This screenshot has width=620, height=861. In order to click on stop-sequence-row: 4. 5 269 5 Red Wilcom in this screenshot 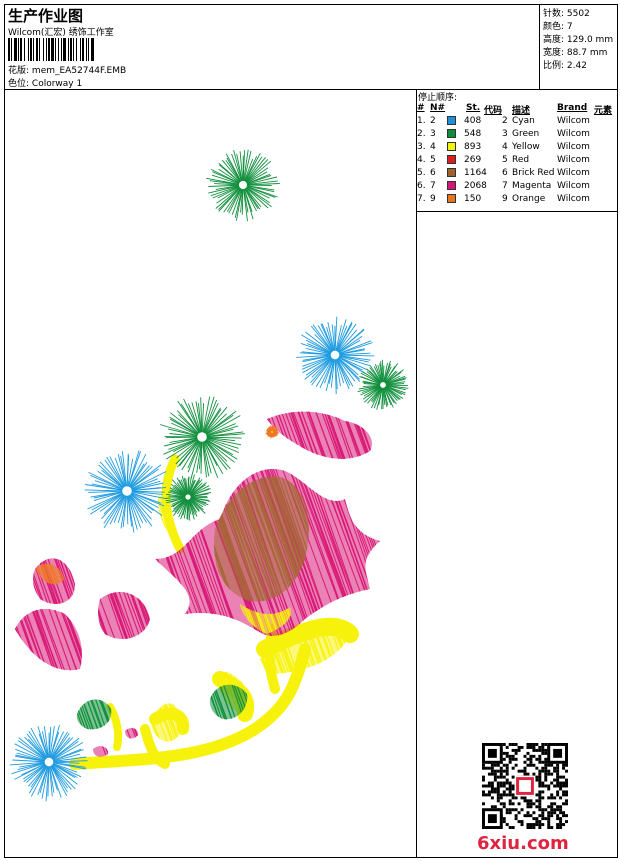, I will do `click(516, 161)`.